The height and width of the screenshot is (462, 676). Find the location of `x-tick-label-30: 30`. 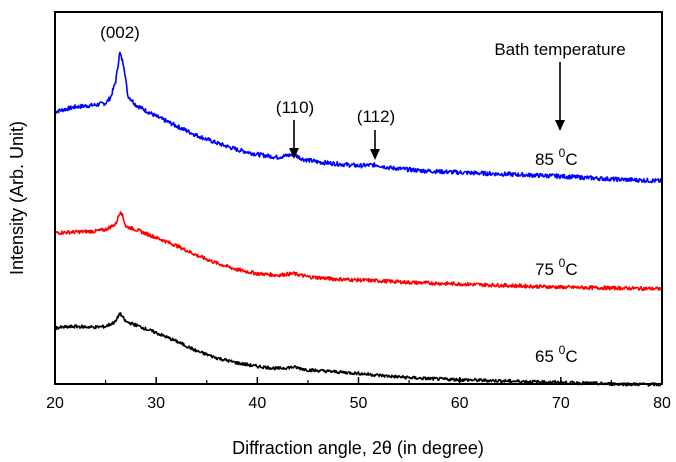

x-tick-label-30: 30 is located at coordinates (156, 403).